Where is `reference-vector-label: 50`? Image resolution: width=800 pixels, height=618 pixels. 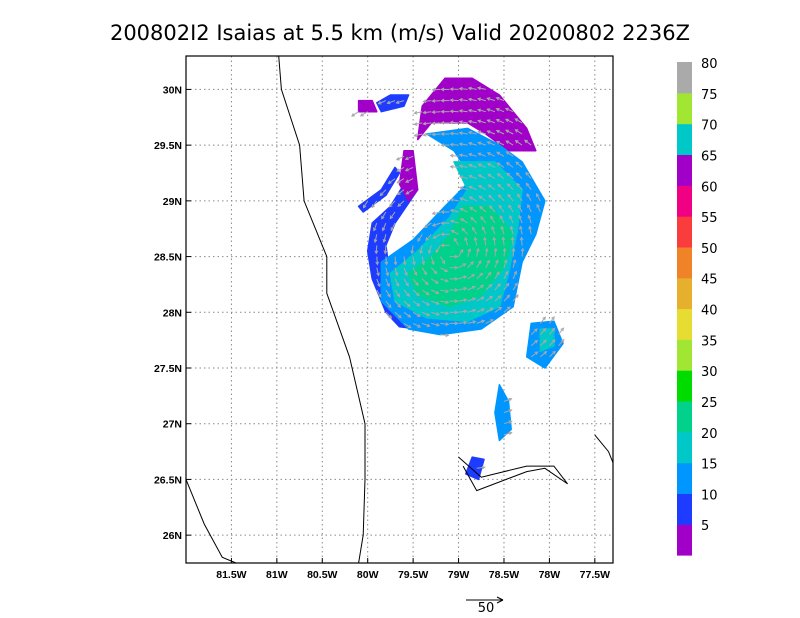
reference-vector-label: 50 is located at coordinates (486, 608).